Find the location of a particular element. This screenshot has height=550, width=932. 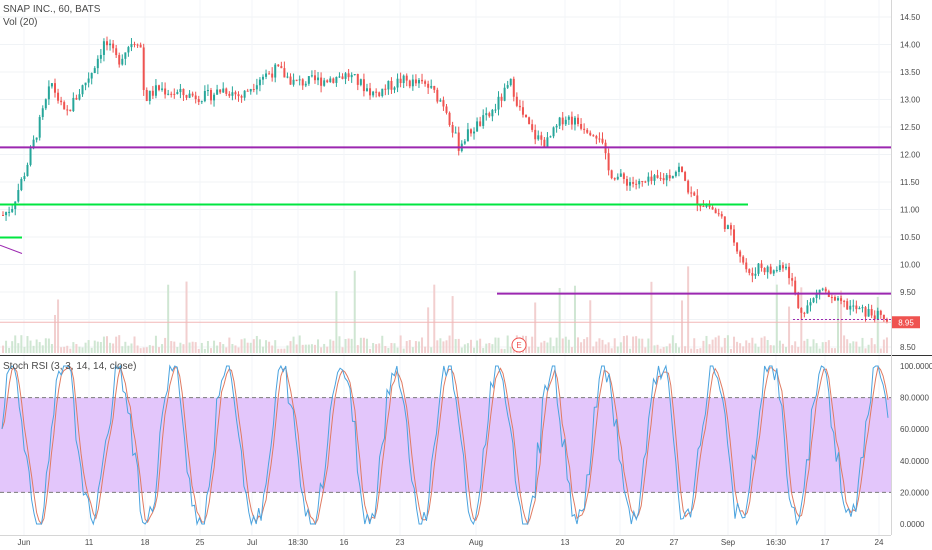

time-tick-label: 17 is located at coordinates (825, 542).